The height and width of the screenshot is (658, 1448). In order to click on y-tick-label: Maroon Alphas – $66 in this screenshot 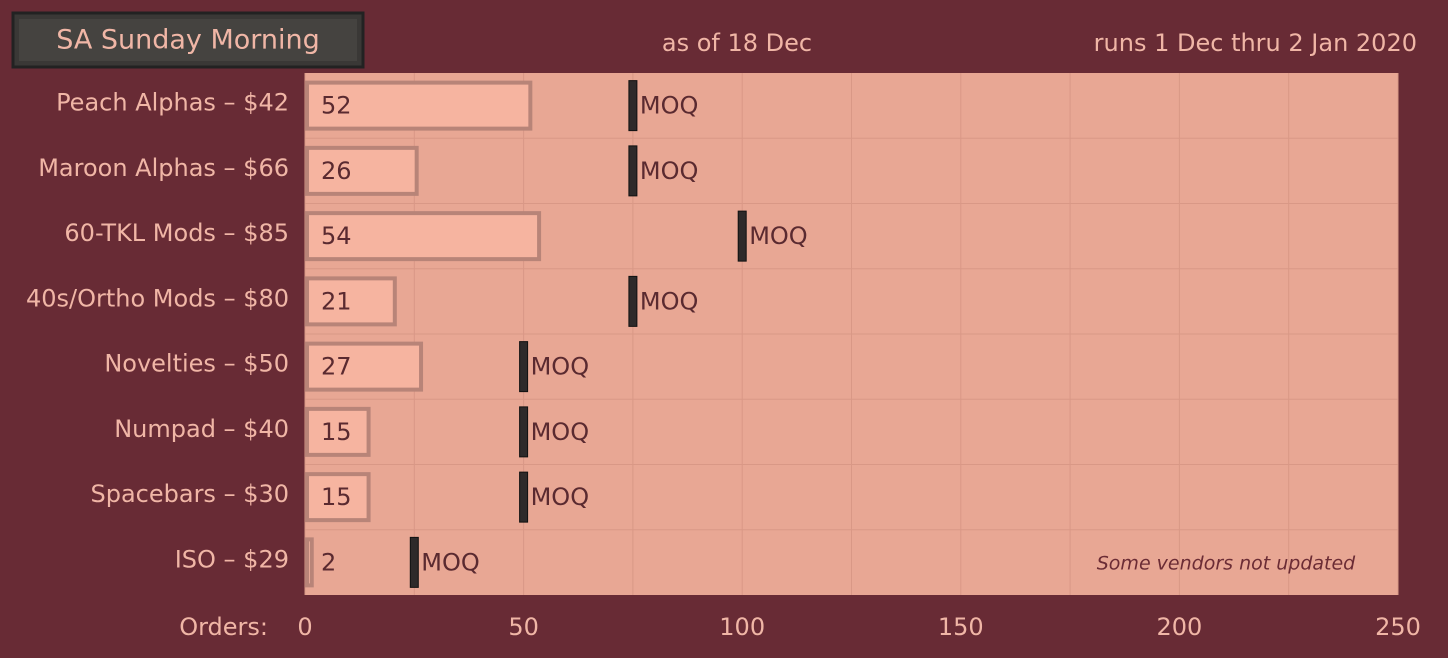, I will do `click(163, 168)`.